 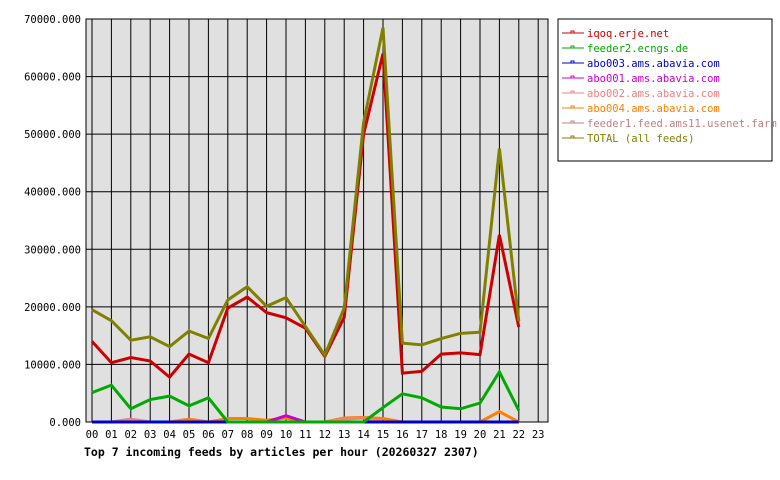 I want to click on y-tick-label: 20000.000, so click(x=52, y=308).